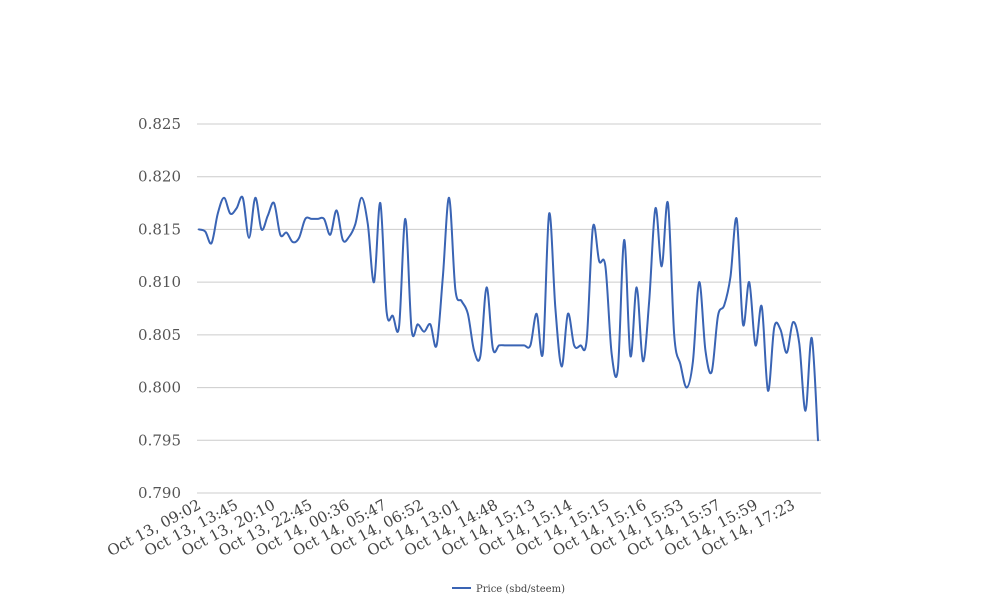 This screenshot has height=616, width=1008. Describe the element at coordinates (159, 229) in the screenshot. I see `y-tick-label: 0.815` at that location.